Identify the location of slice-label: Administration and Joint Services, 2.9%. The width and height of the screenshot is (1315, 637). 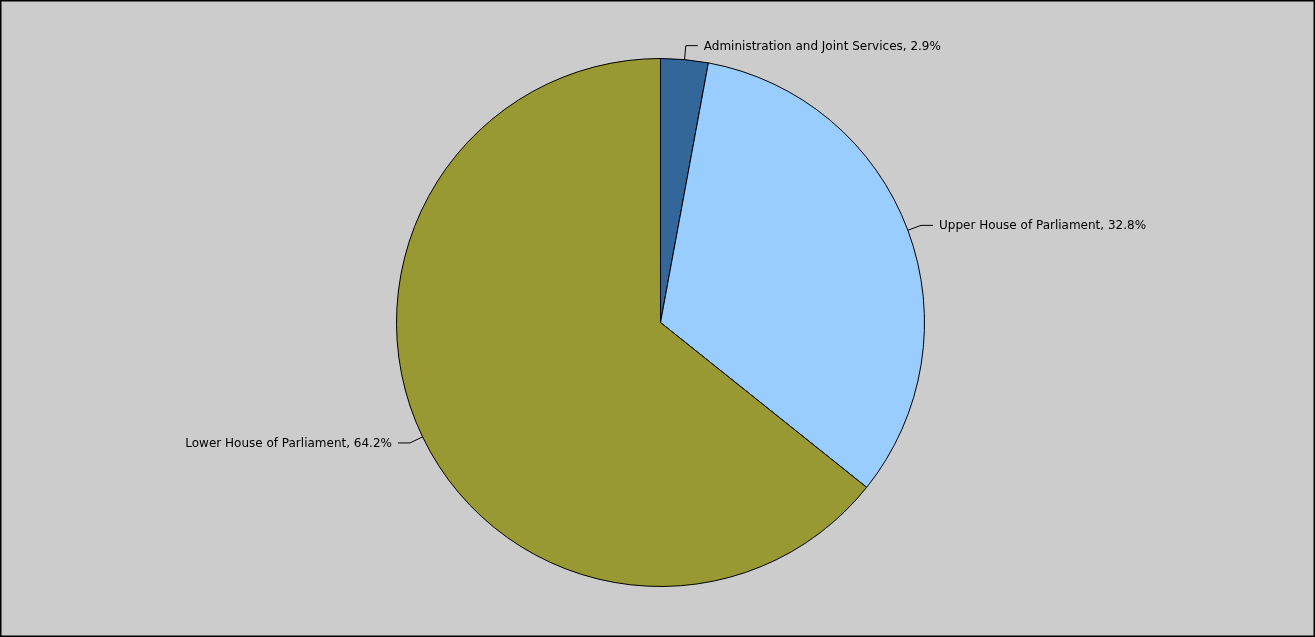
(822, 45).